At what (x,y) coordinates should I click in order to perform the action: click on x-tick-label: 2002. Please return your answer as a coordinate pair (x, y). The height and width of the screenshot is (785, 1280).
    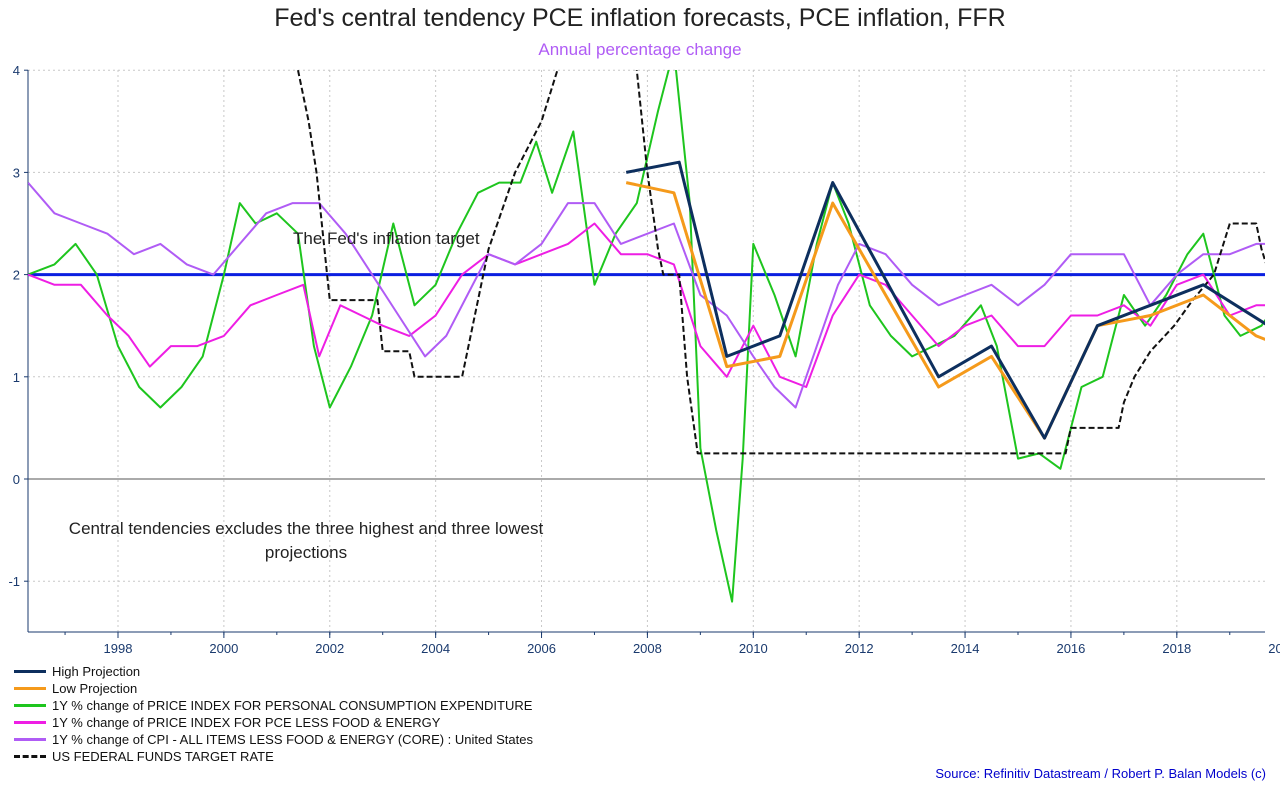
    Looking at the image, I should click on (329, 648).